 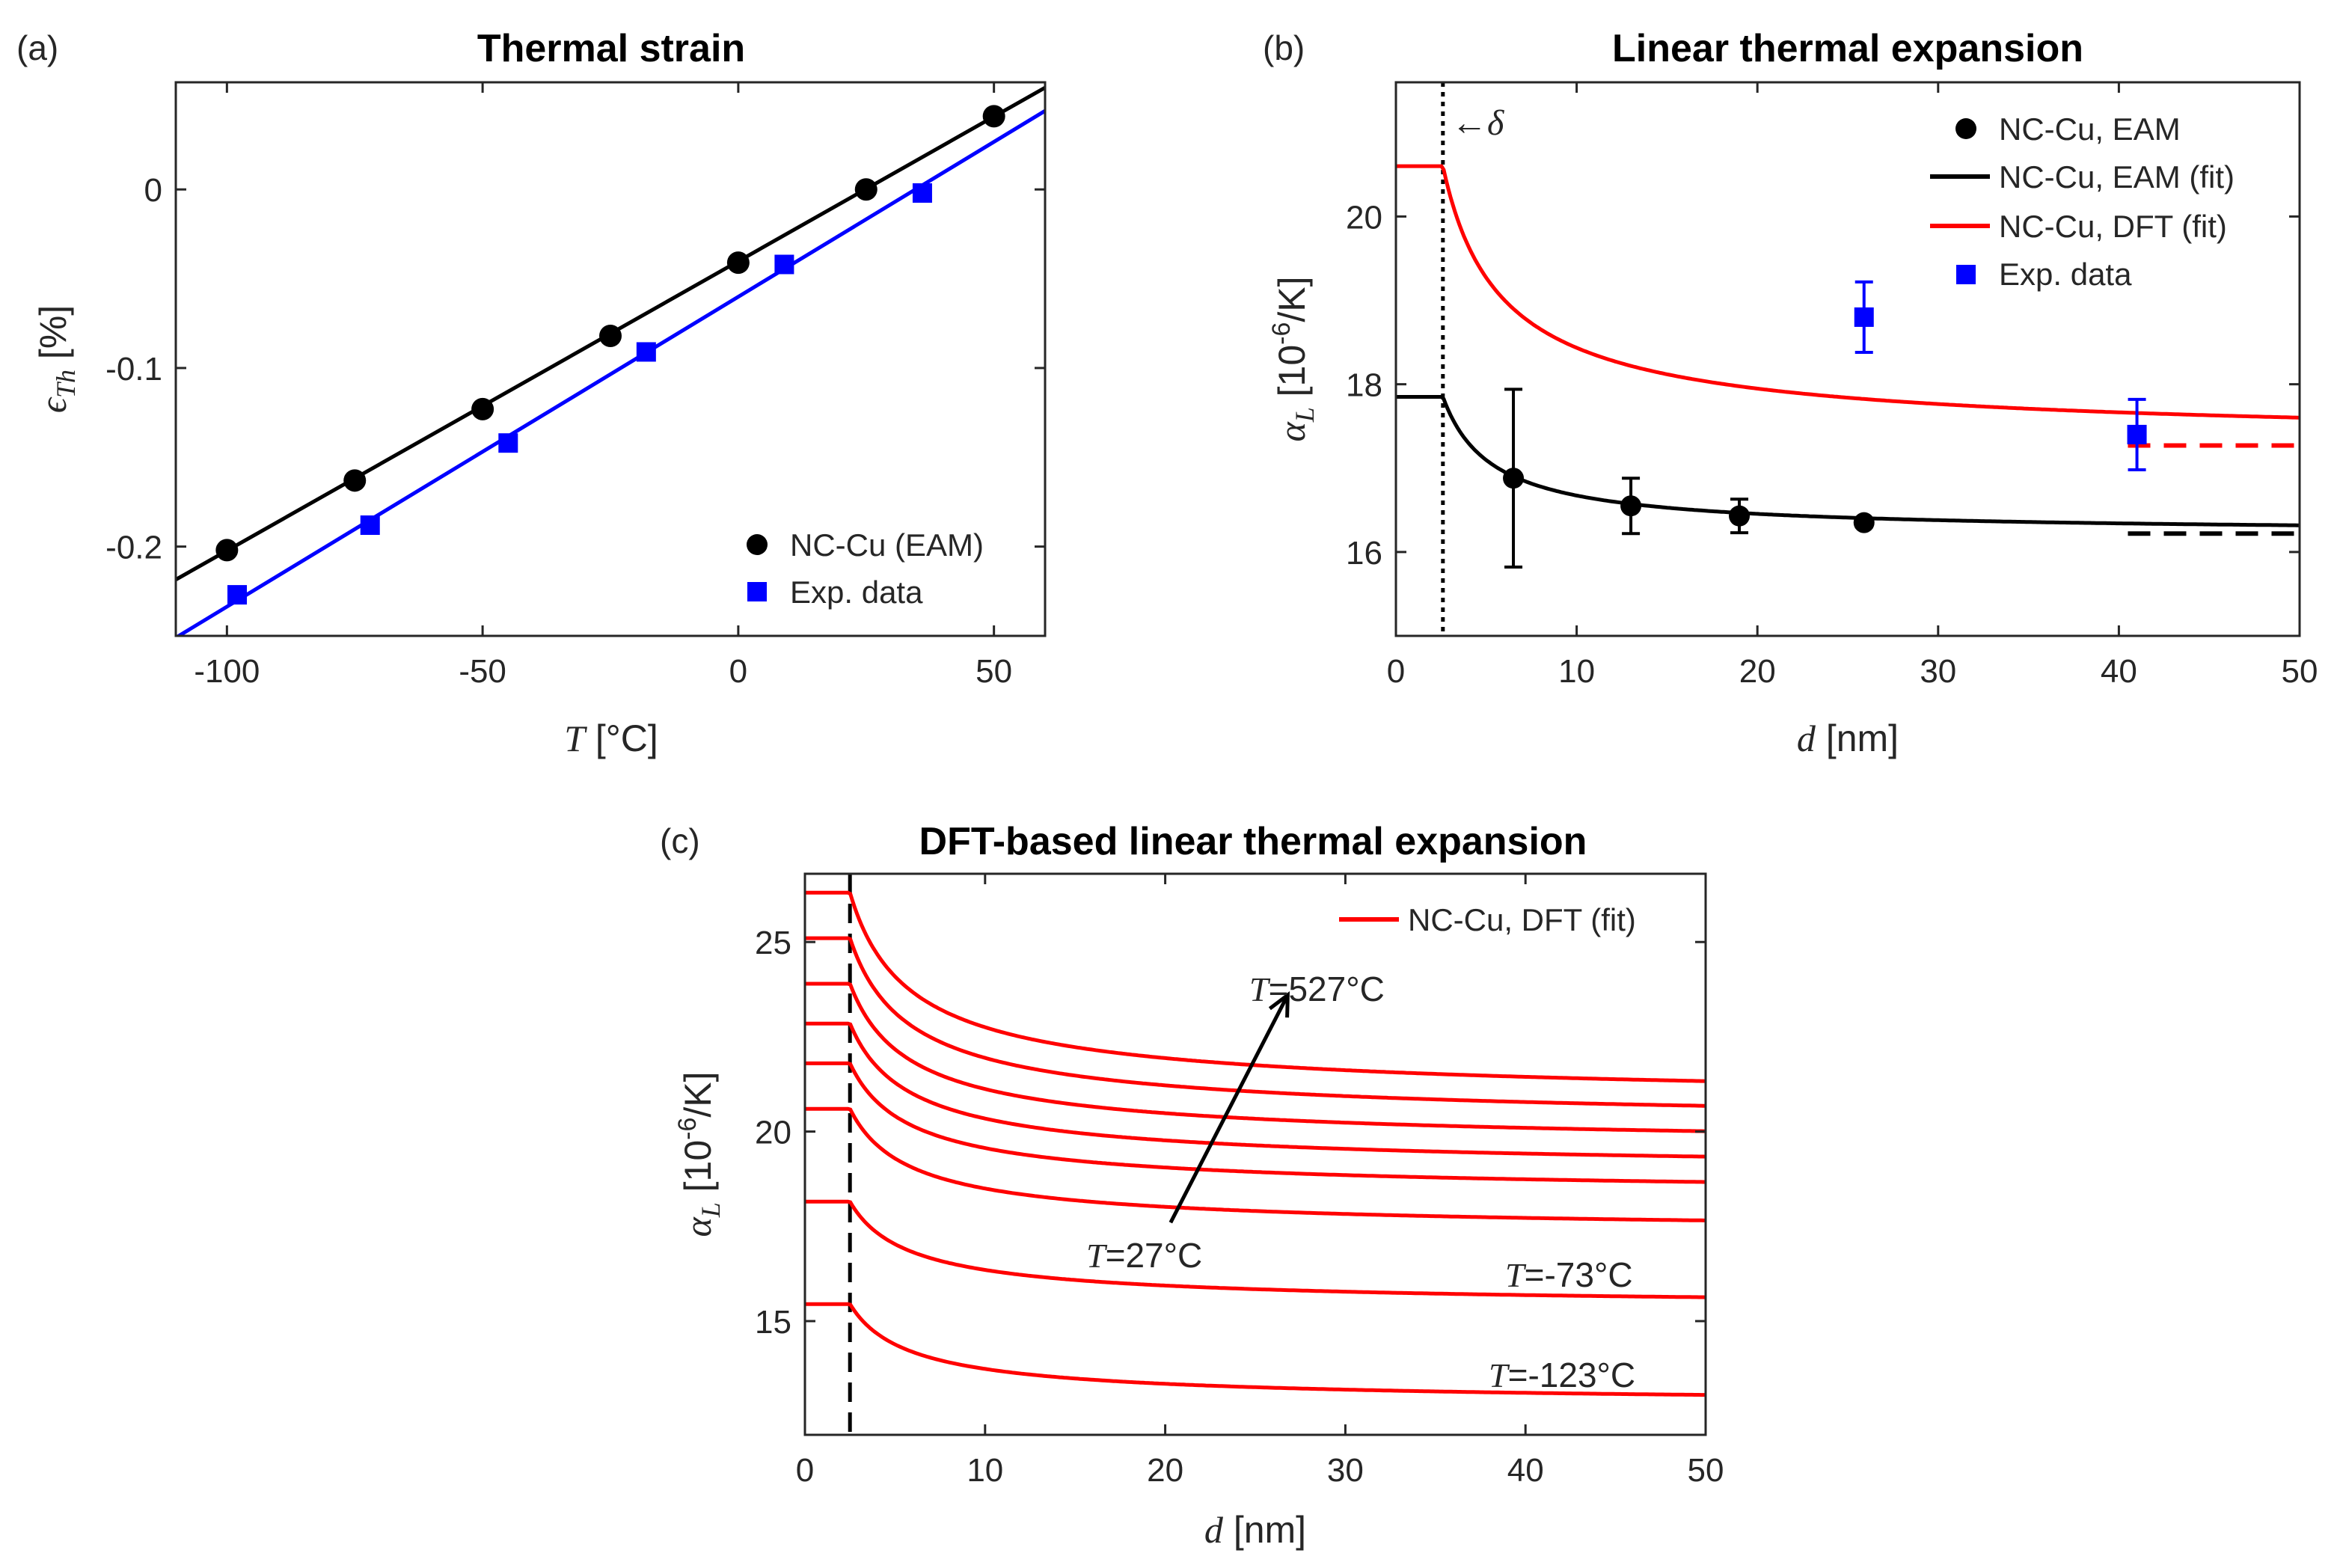 What do you see at coordinates (1706, 1470) in the screenshot?
I see `c-xtick-label: 50` at bounding box center [1706, 1470].